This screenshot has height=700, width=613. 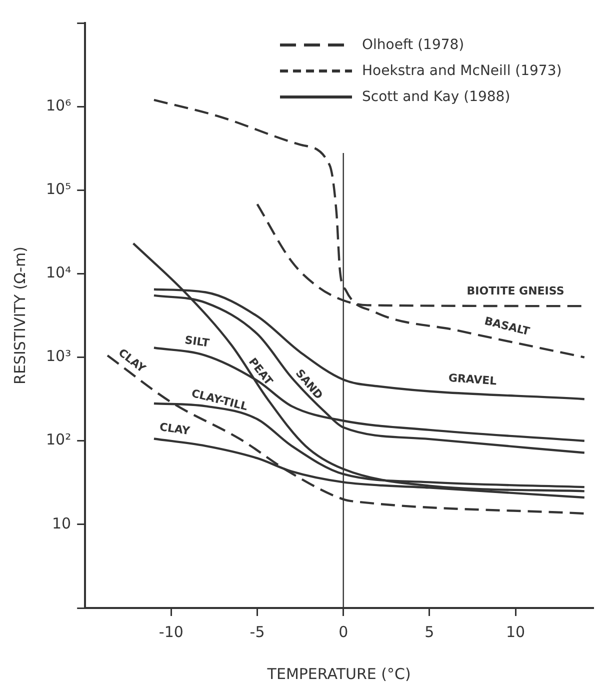 I want to click on x-tick-label: 0, so click(x=343, y=631).